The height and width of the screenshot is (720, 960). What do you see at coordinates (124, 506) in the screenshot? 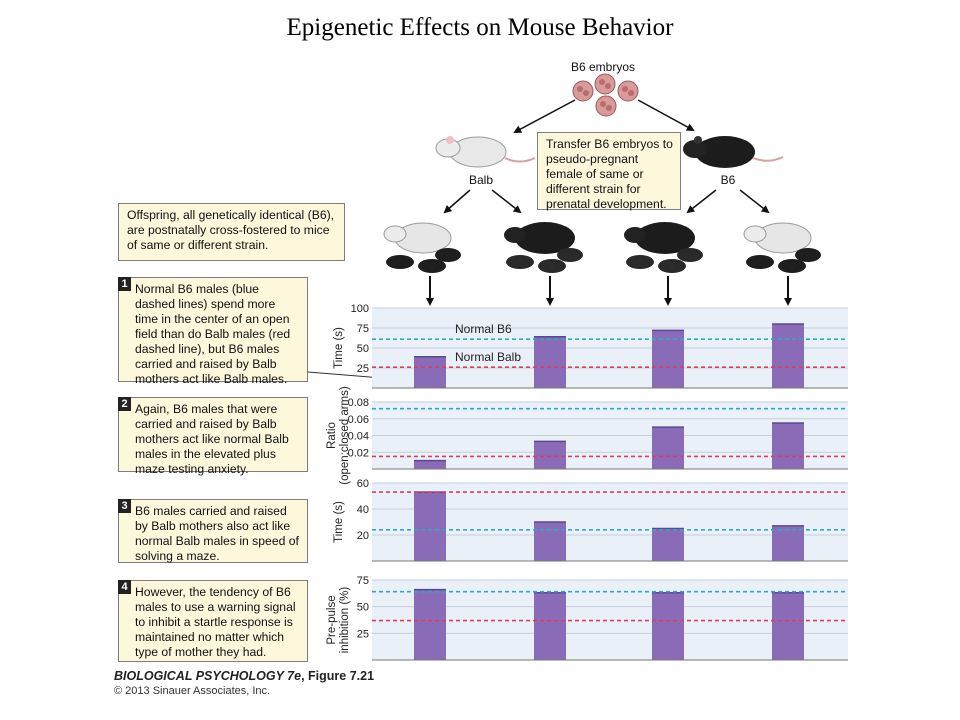
I see `note-3-badge: 3` at bounding box center [124, 506].